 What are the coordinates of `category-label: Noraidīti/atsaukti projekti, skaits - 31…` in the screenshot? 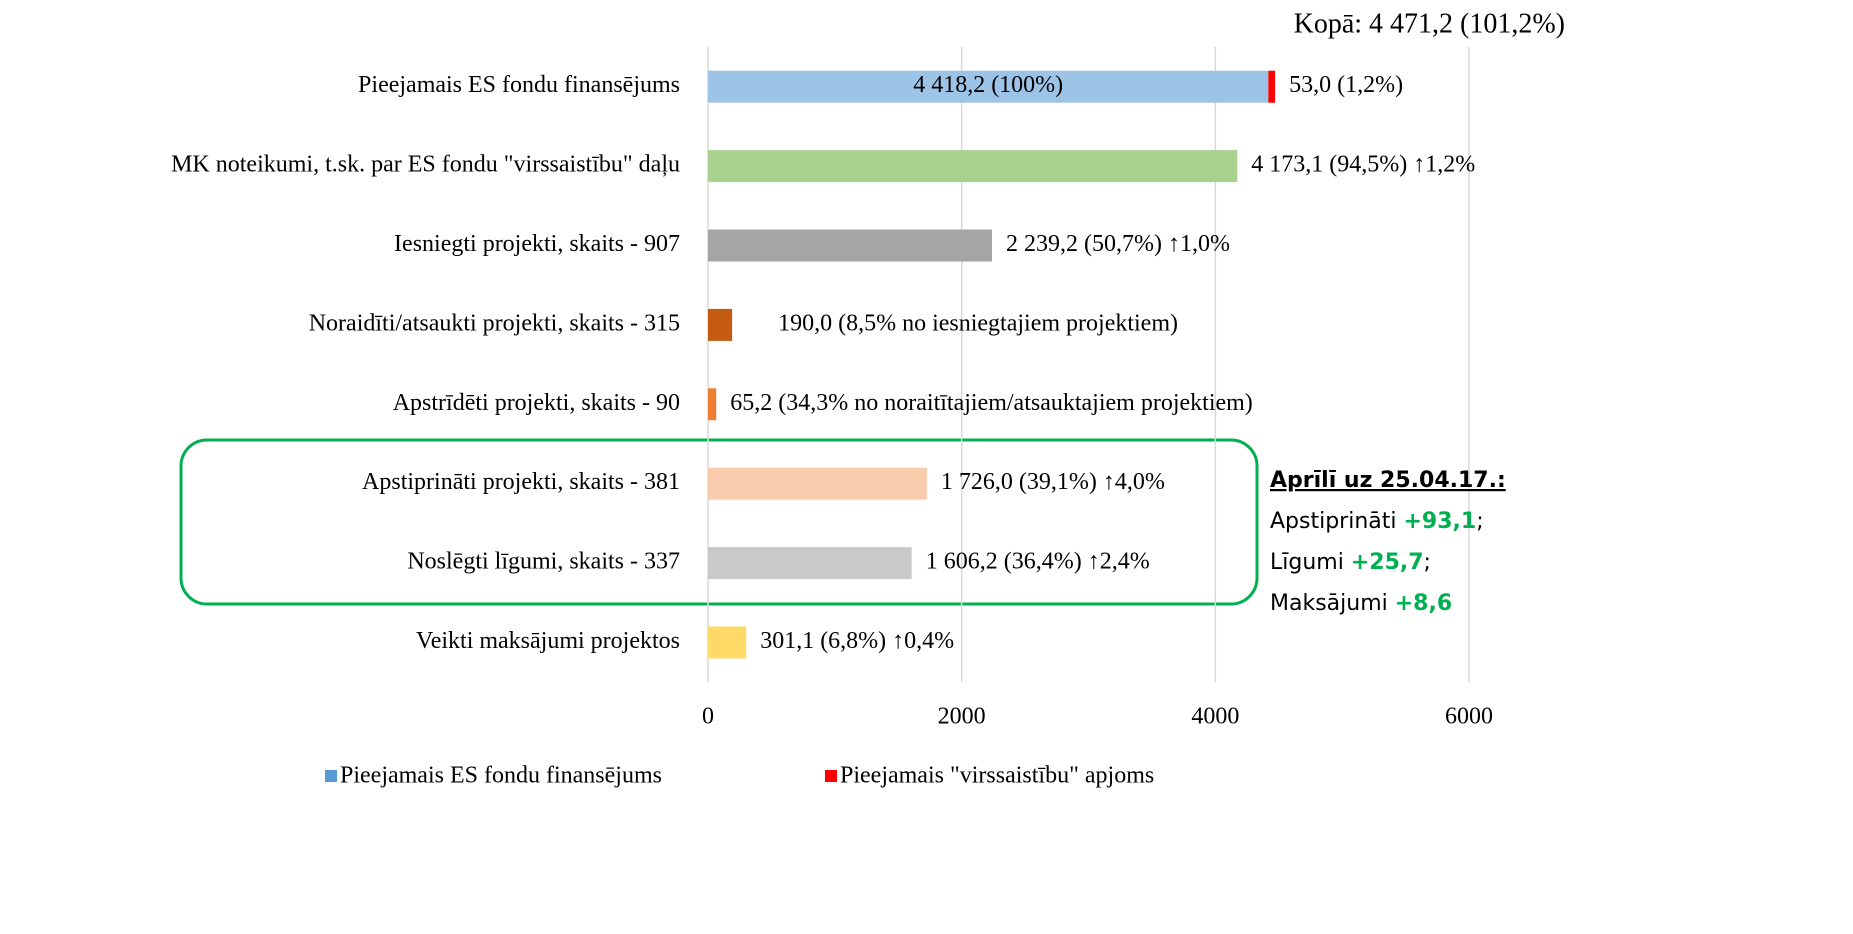 It's located at (494, 323).